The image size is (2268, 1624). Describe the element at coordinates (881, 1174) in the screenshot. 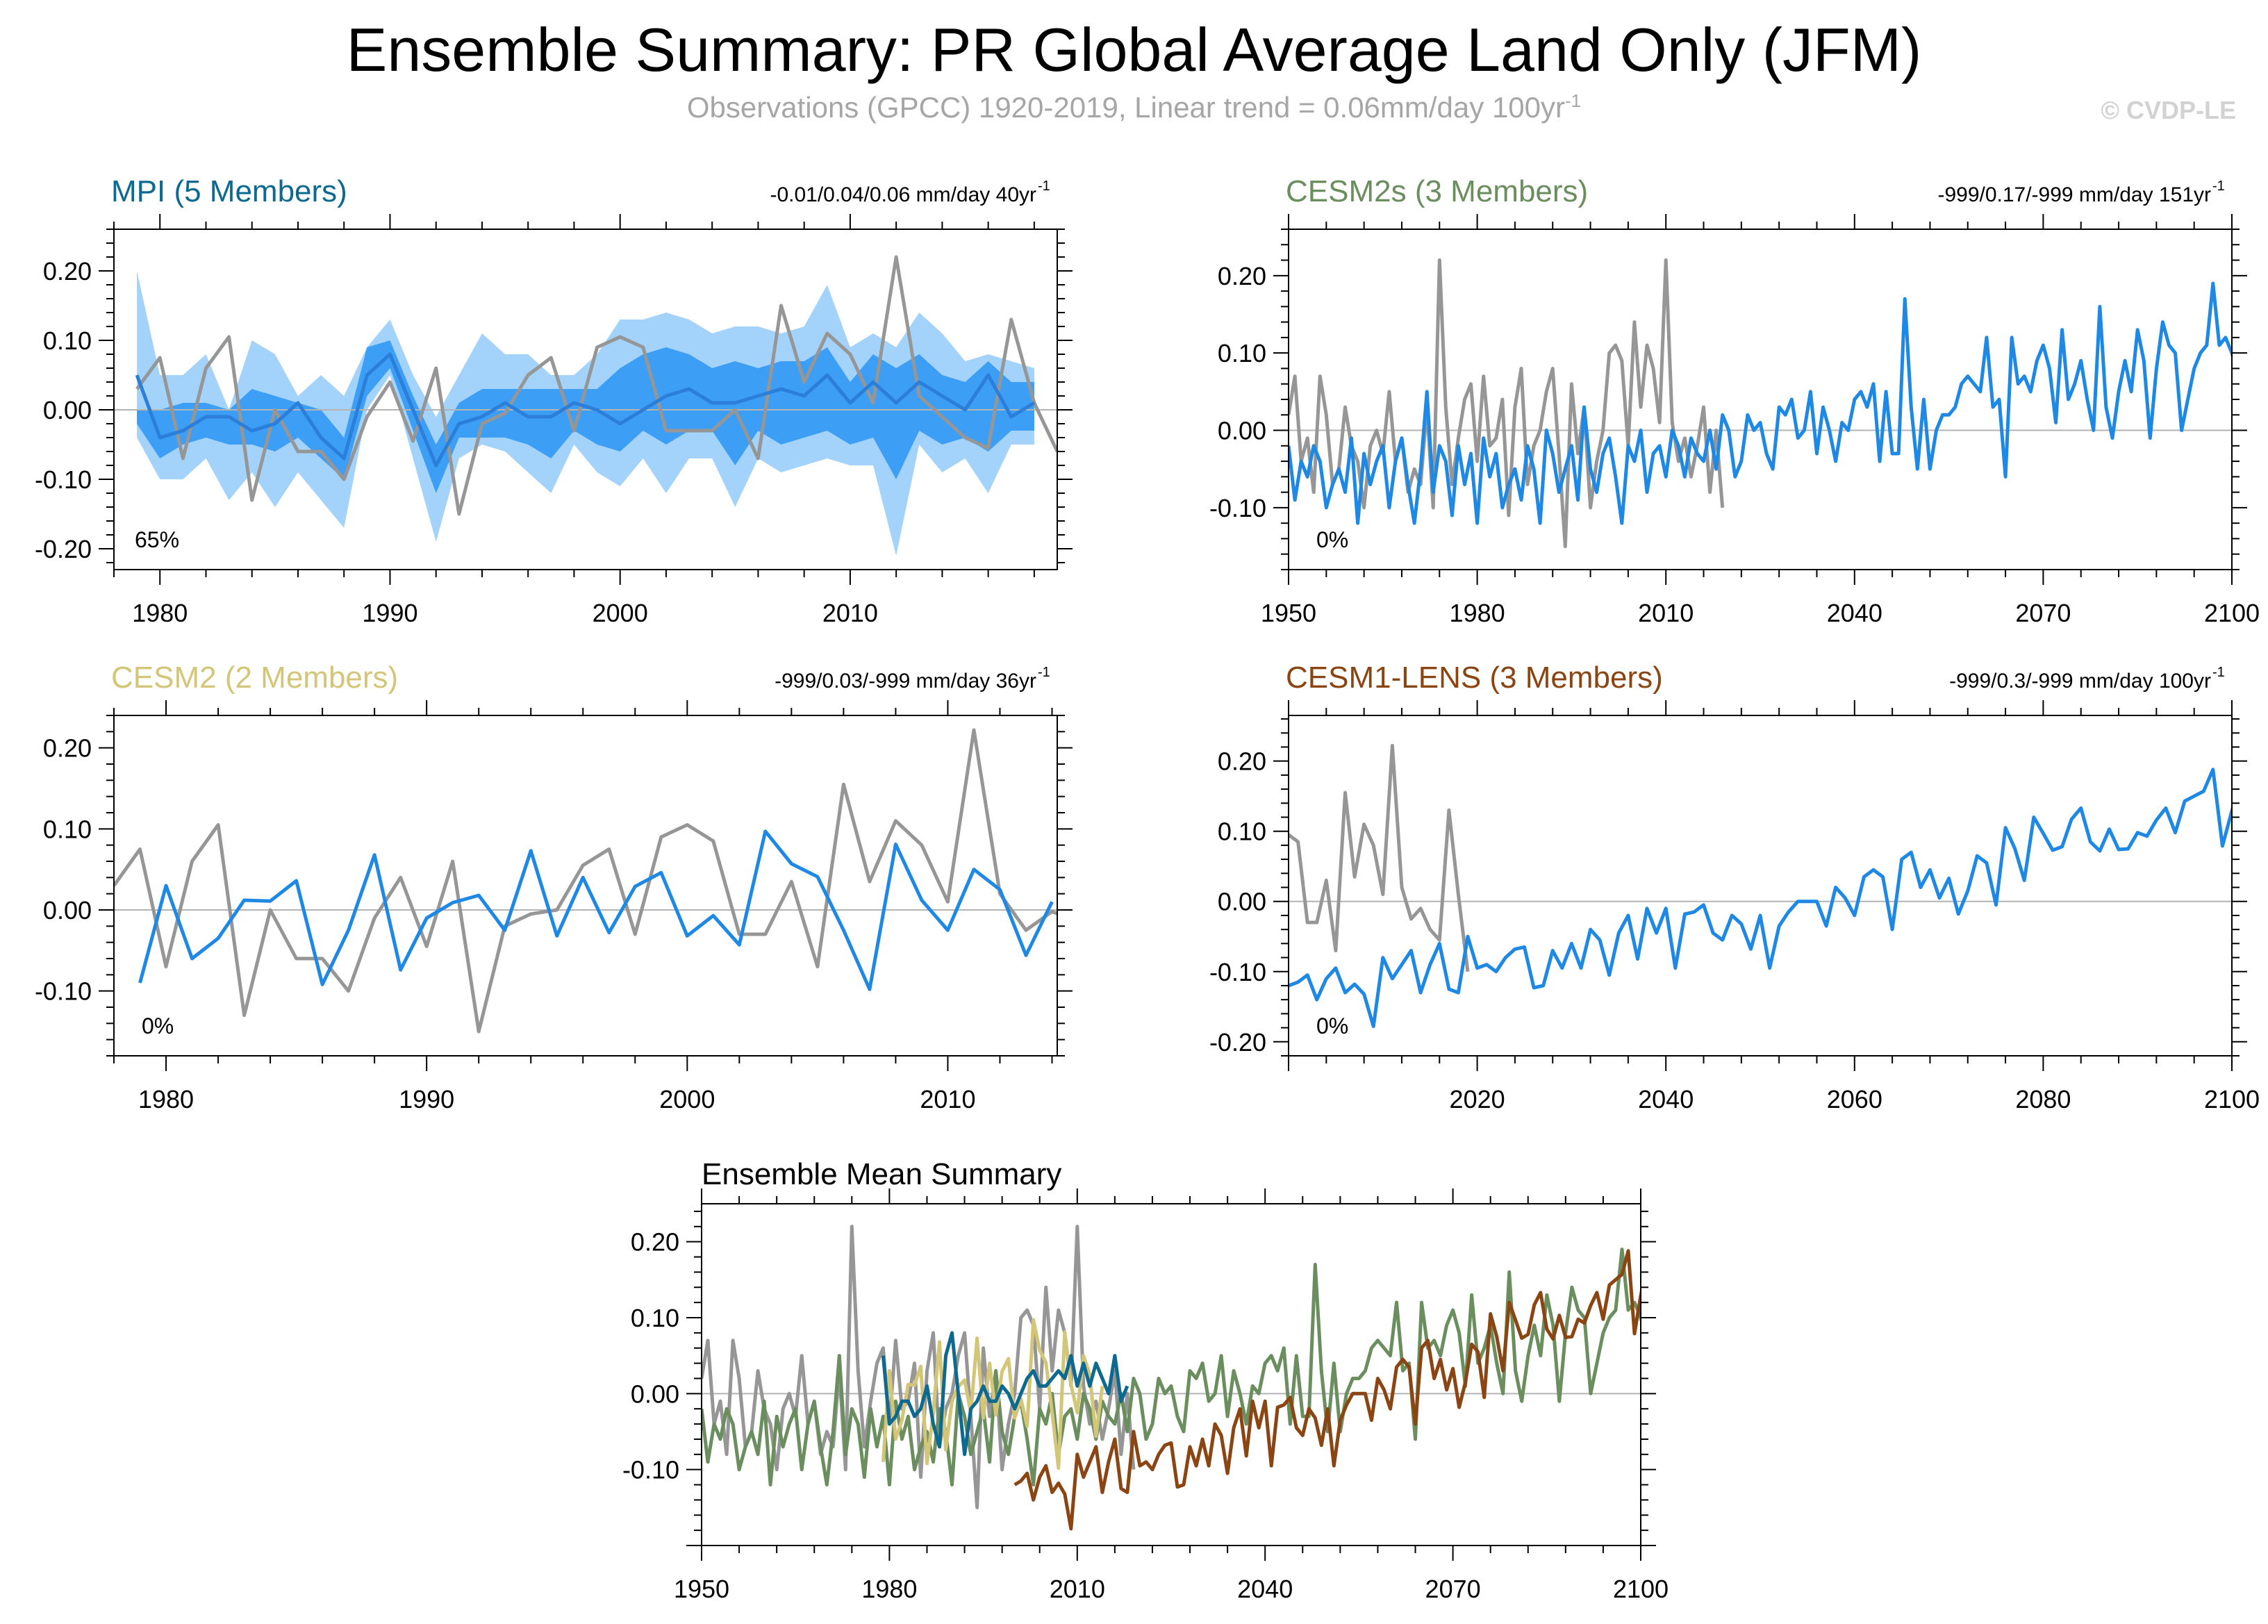

I see `summary-title: Ensemble Mean Summary` at that location.